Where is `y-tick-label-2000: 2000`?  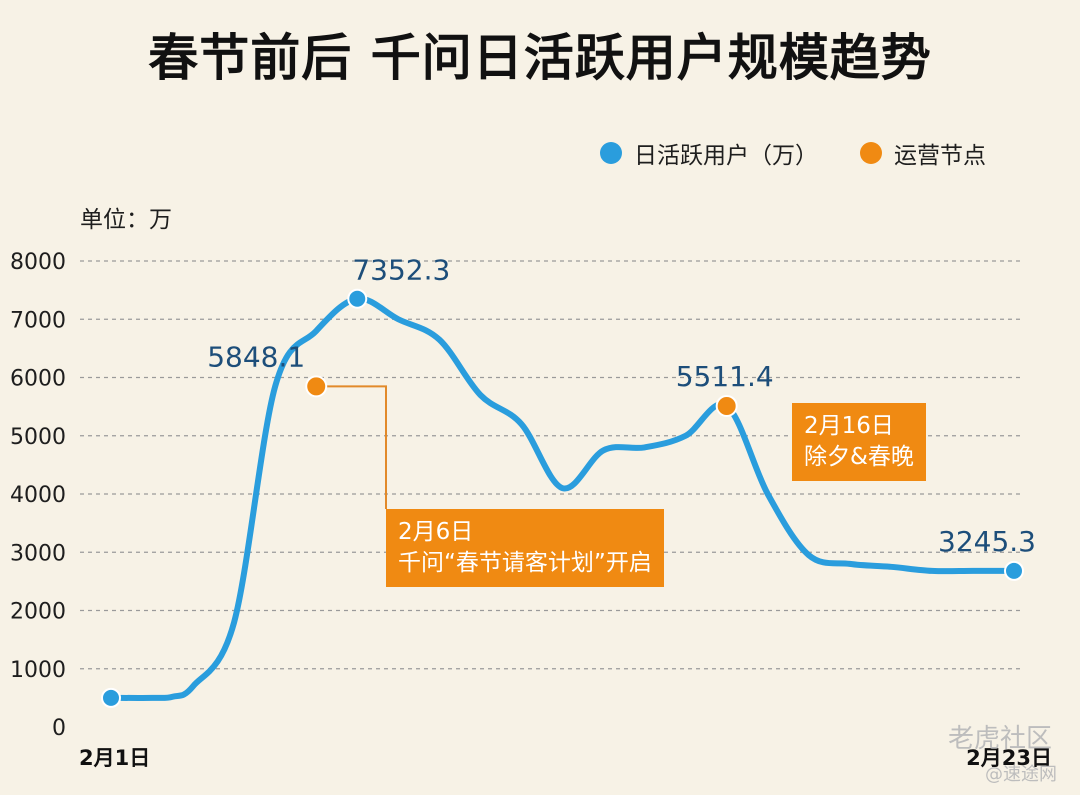 y-tick-label-2000: 2000 is located at coordinates (38, 612).